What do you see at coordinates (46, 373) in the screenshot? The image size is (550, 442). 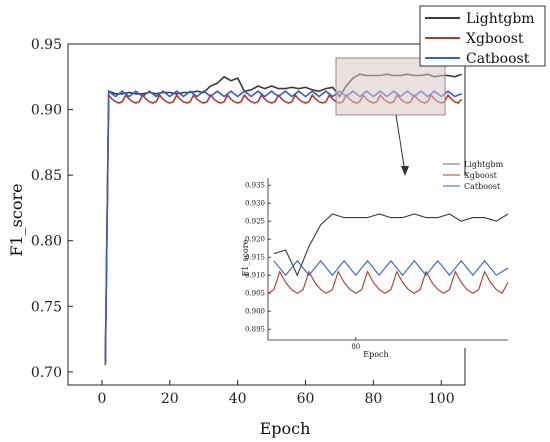 I see `y-tick-label: 0.70` at bounding box center [46, 373].